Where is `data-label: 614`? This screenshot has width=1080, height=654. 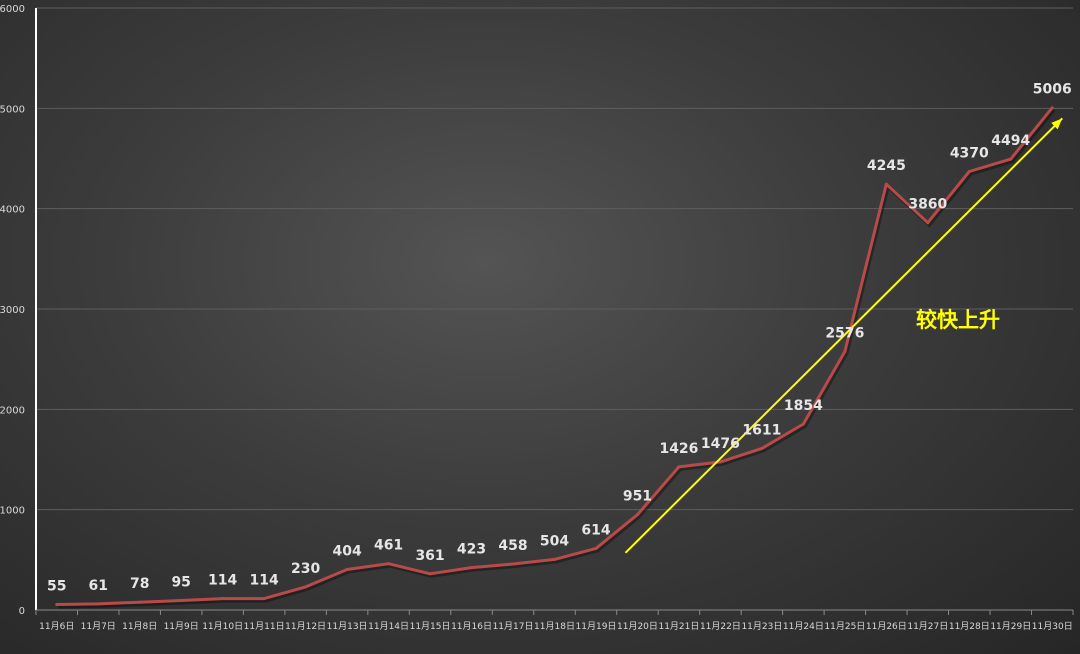 data-label: 614 is located at coordinates (595, 530).